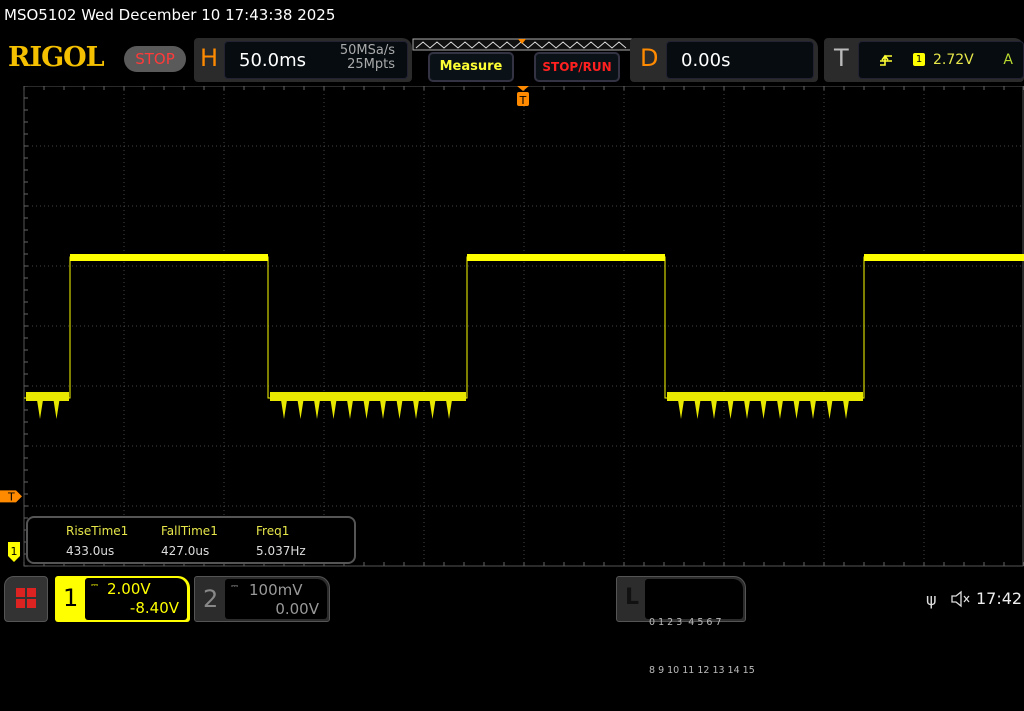 This screenshot has width=1024, height=711. Describe the element at coordinates (281, 551) in the screenshot. I see `measurement-value: 5.037Hz` at that location.